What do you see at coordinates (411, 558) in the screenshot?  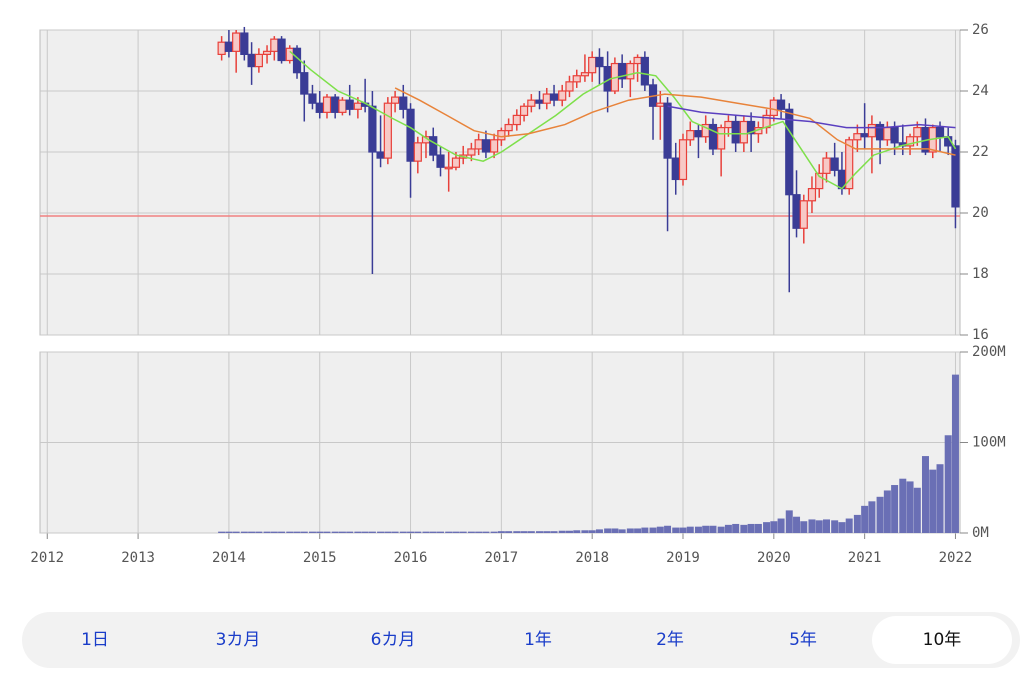 I see `x-tick-label: 2016` at bounding box center [411, 558].